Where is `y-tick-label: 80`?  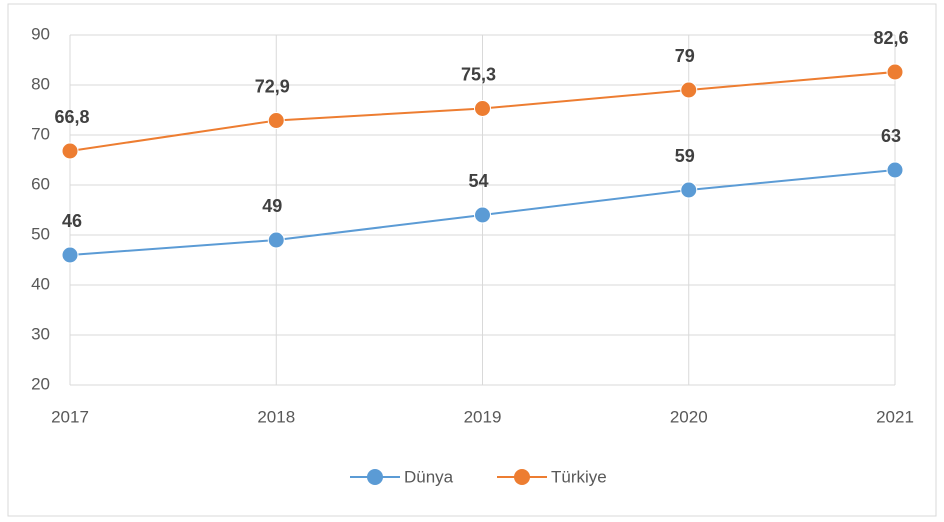 y-tick-label: 80 is located at coordinates (40, 83).